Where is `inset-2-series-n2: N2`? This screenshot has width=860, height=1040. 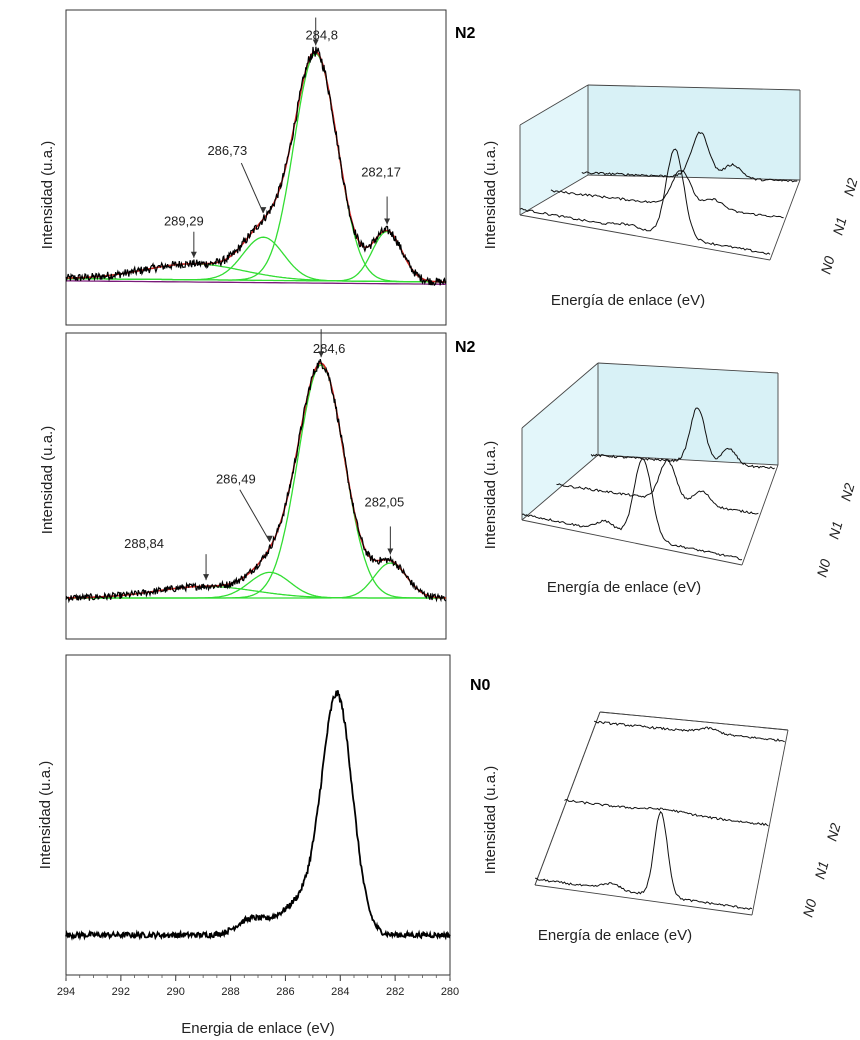 inset-2-series-n2: N2 is located at coordinates (847, 492).